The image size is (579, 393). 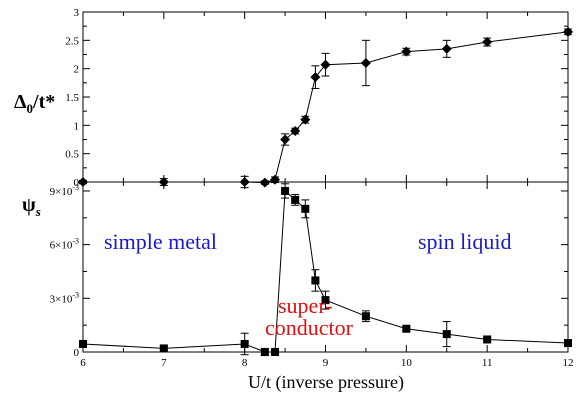 I want to click on top-ytick-label: 2, so click(x=77, y=70).